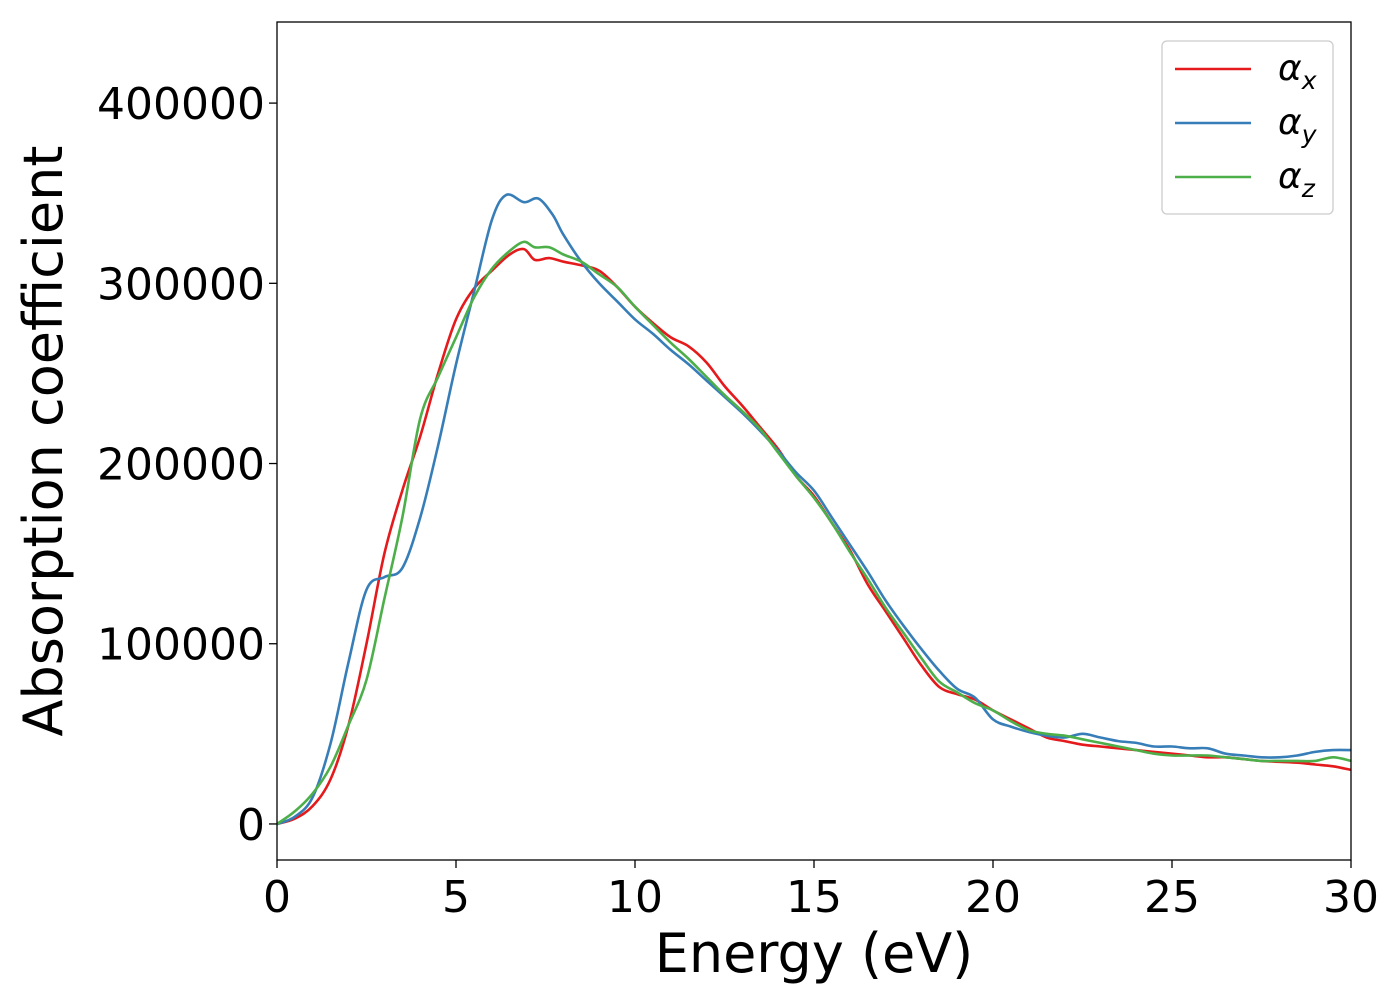  What do you see at coordinates (993, 897) in the screenshot?
I see `x-tick-label: 20` at bounding box center [993, 897].